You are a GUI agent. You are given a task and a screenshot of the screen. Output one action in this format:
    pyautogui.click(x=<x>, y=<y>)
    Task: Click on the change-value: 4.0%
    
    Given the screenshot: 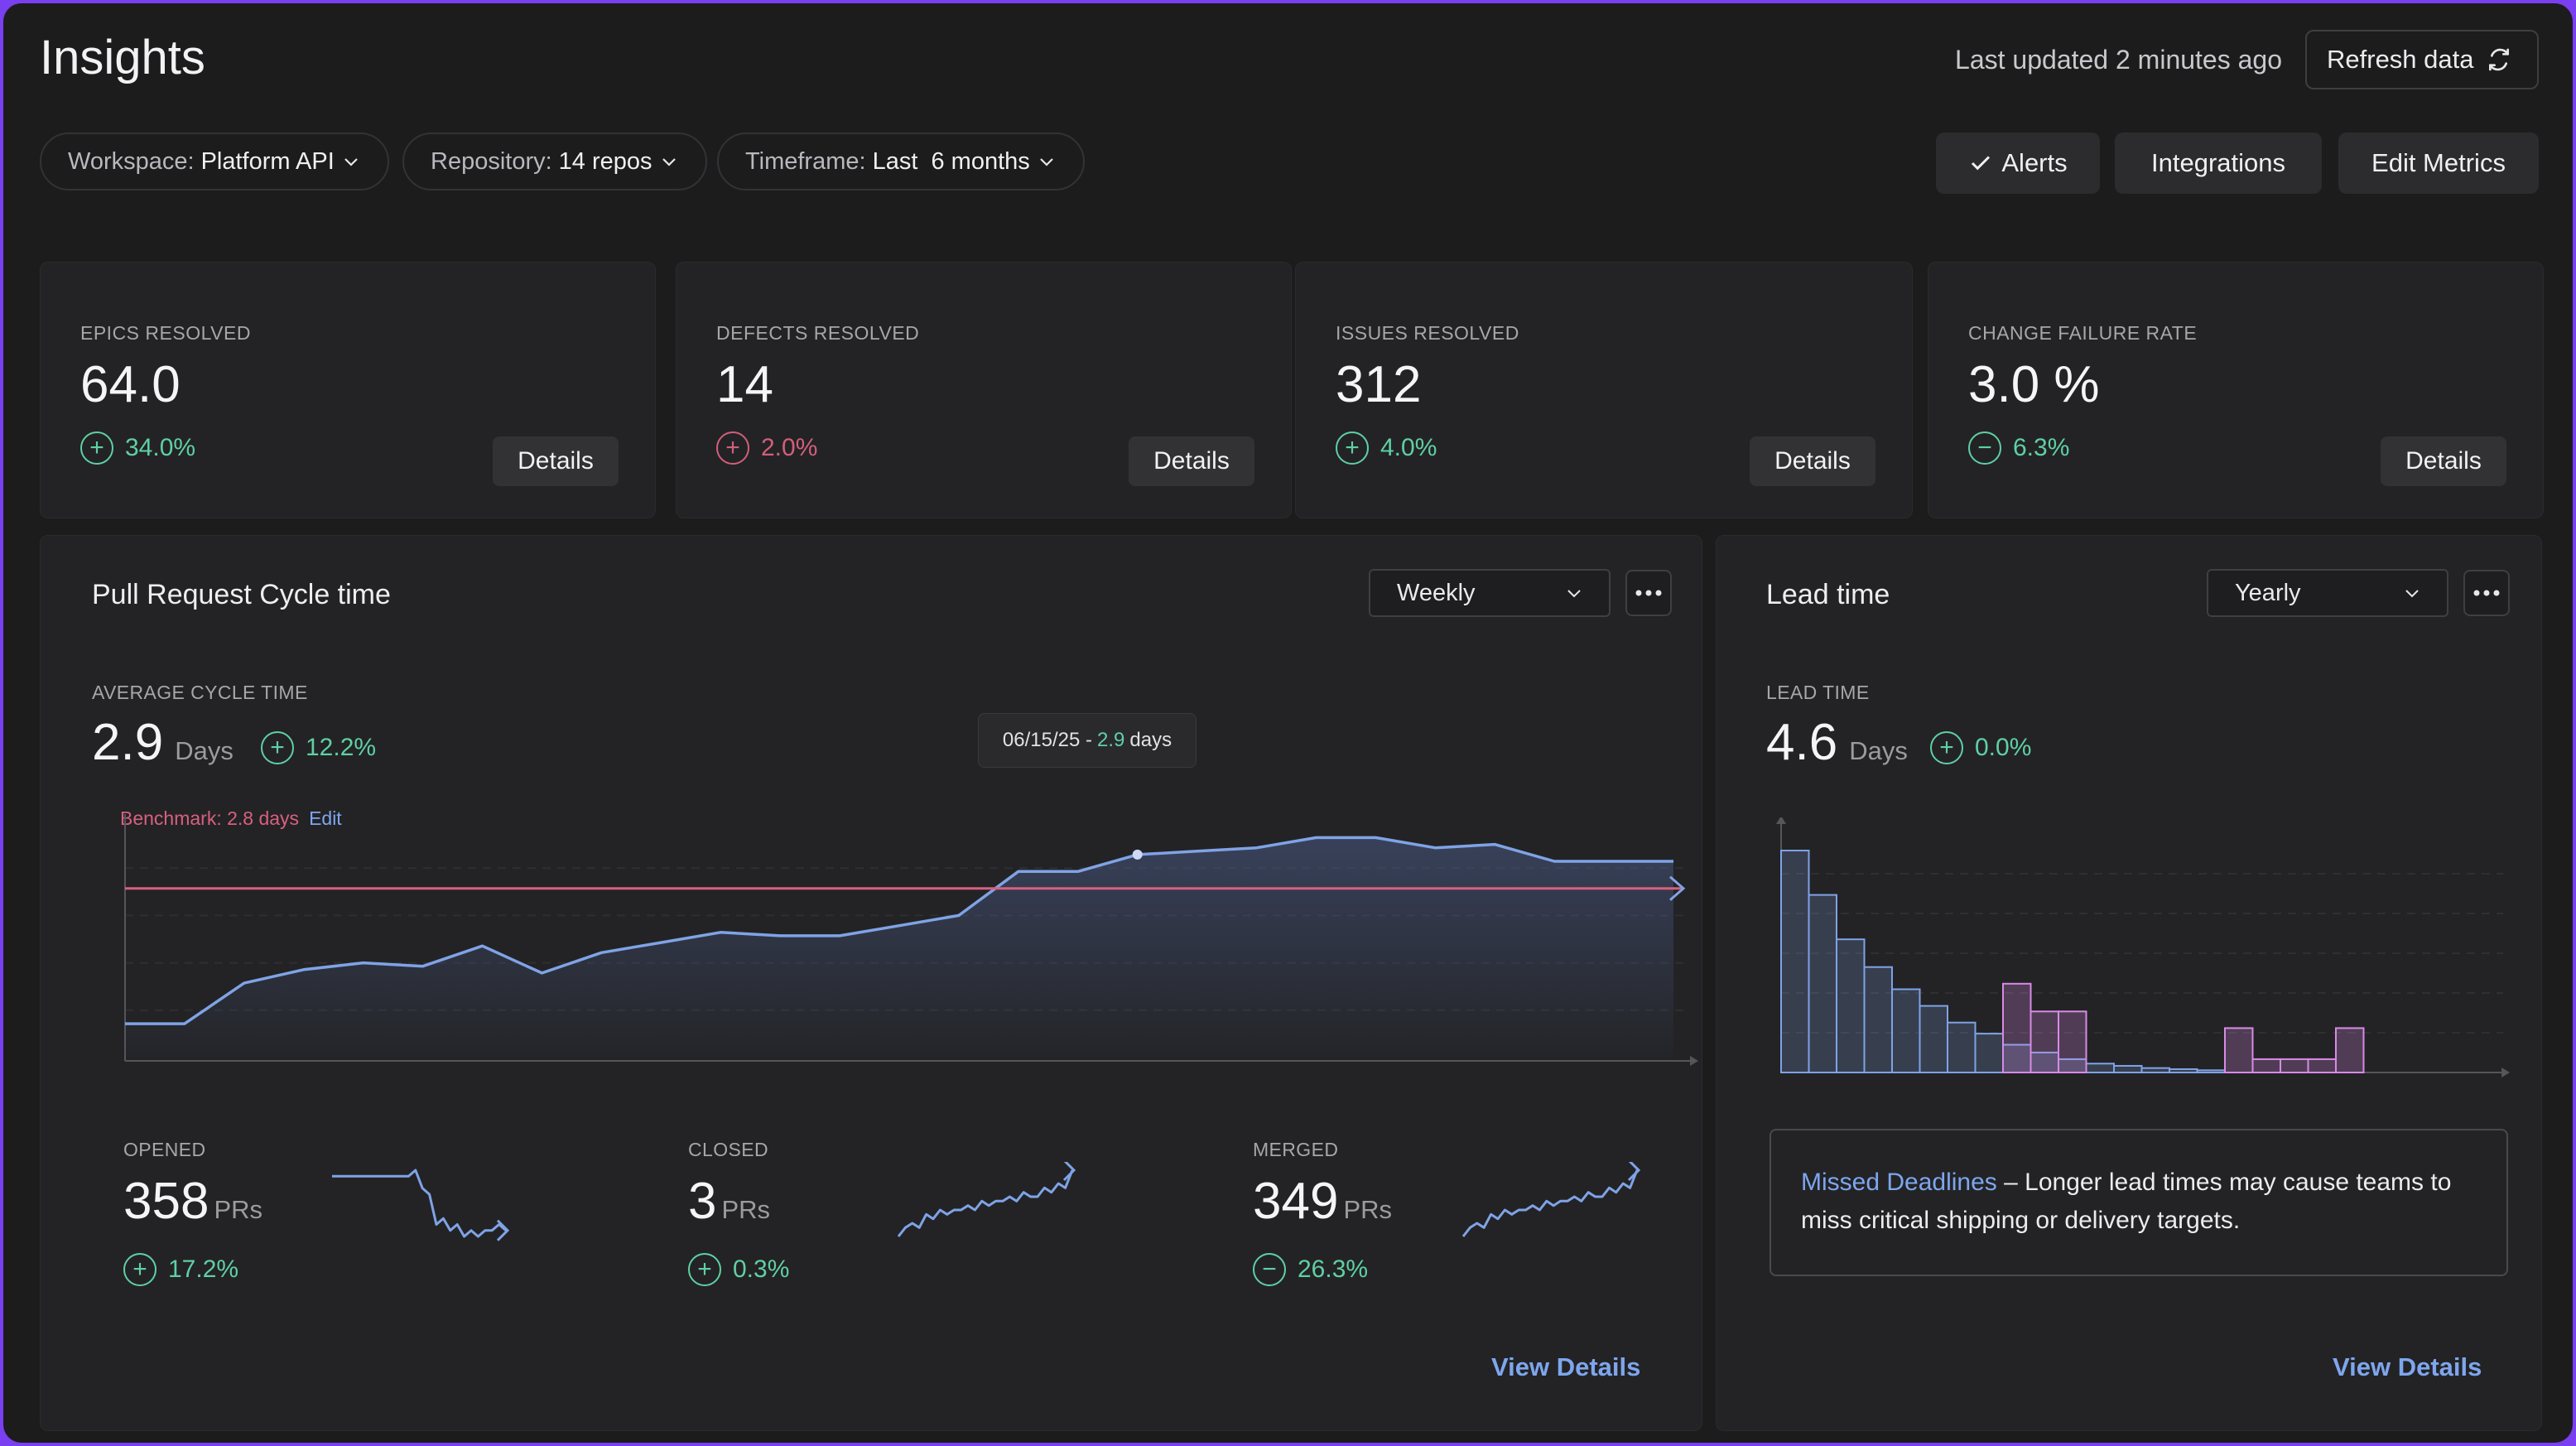 What is the action you would take?
    pyautogui.click(x=1408, y=447)
    